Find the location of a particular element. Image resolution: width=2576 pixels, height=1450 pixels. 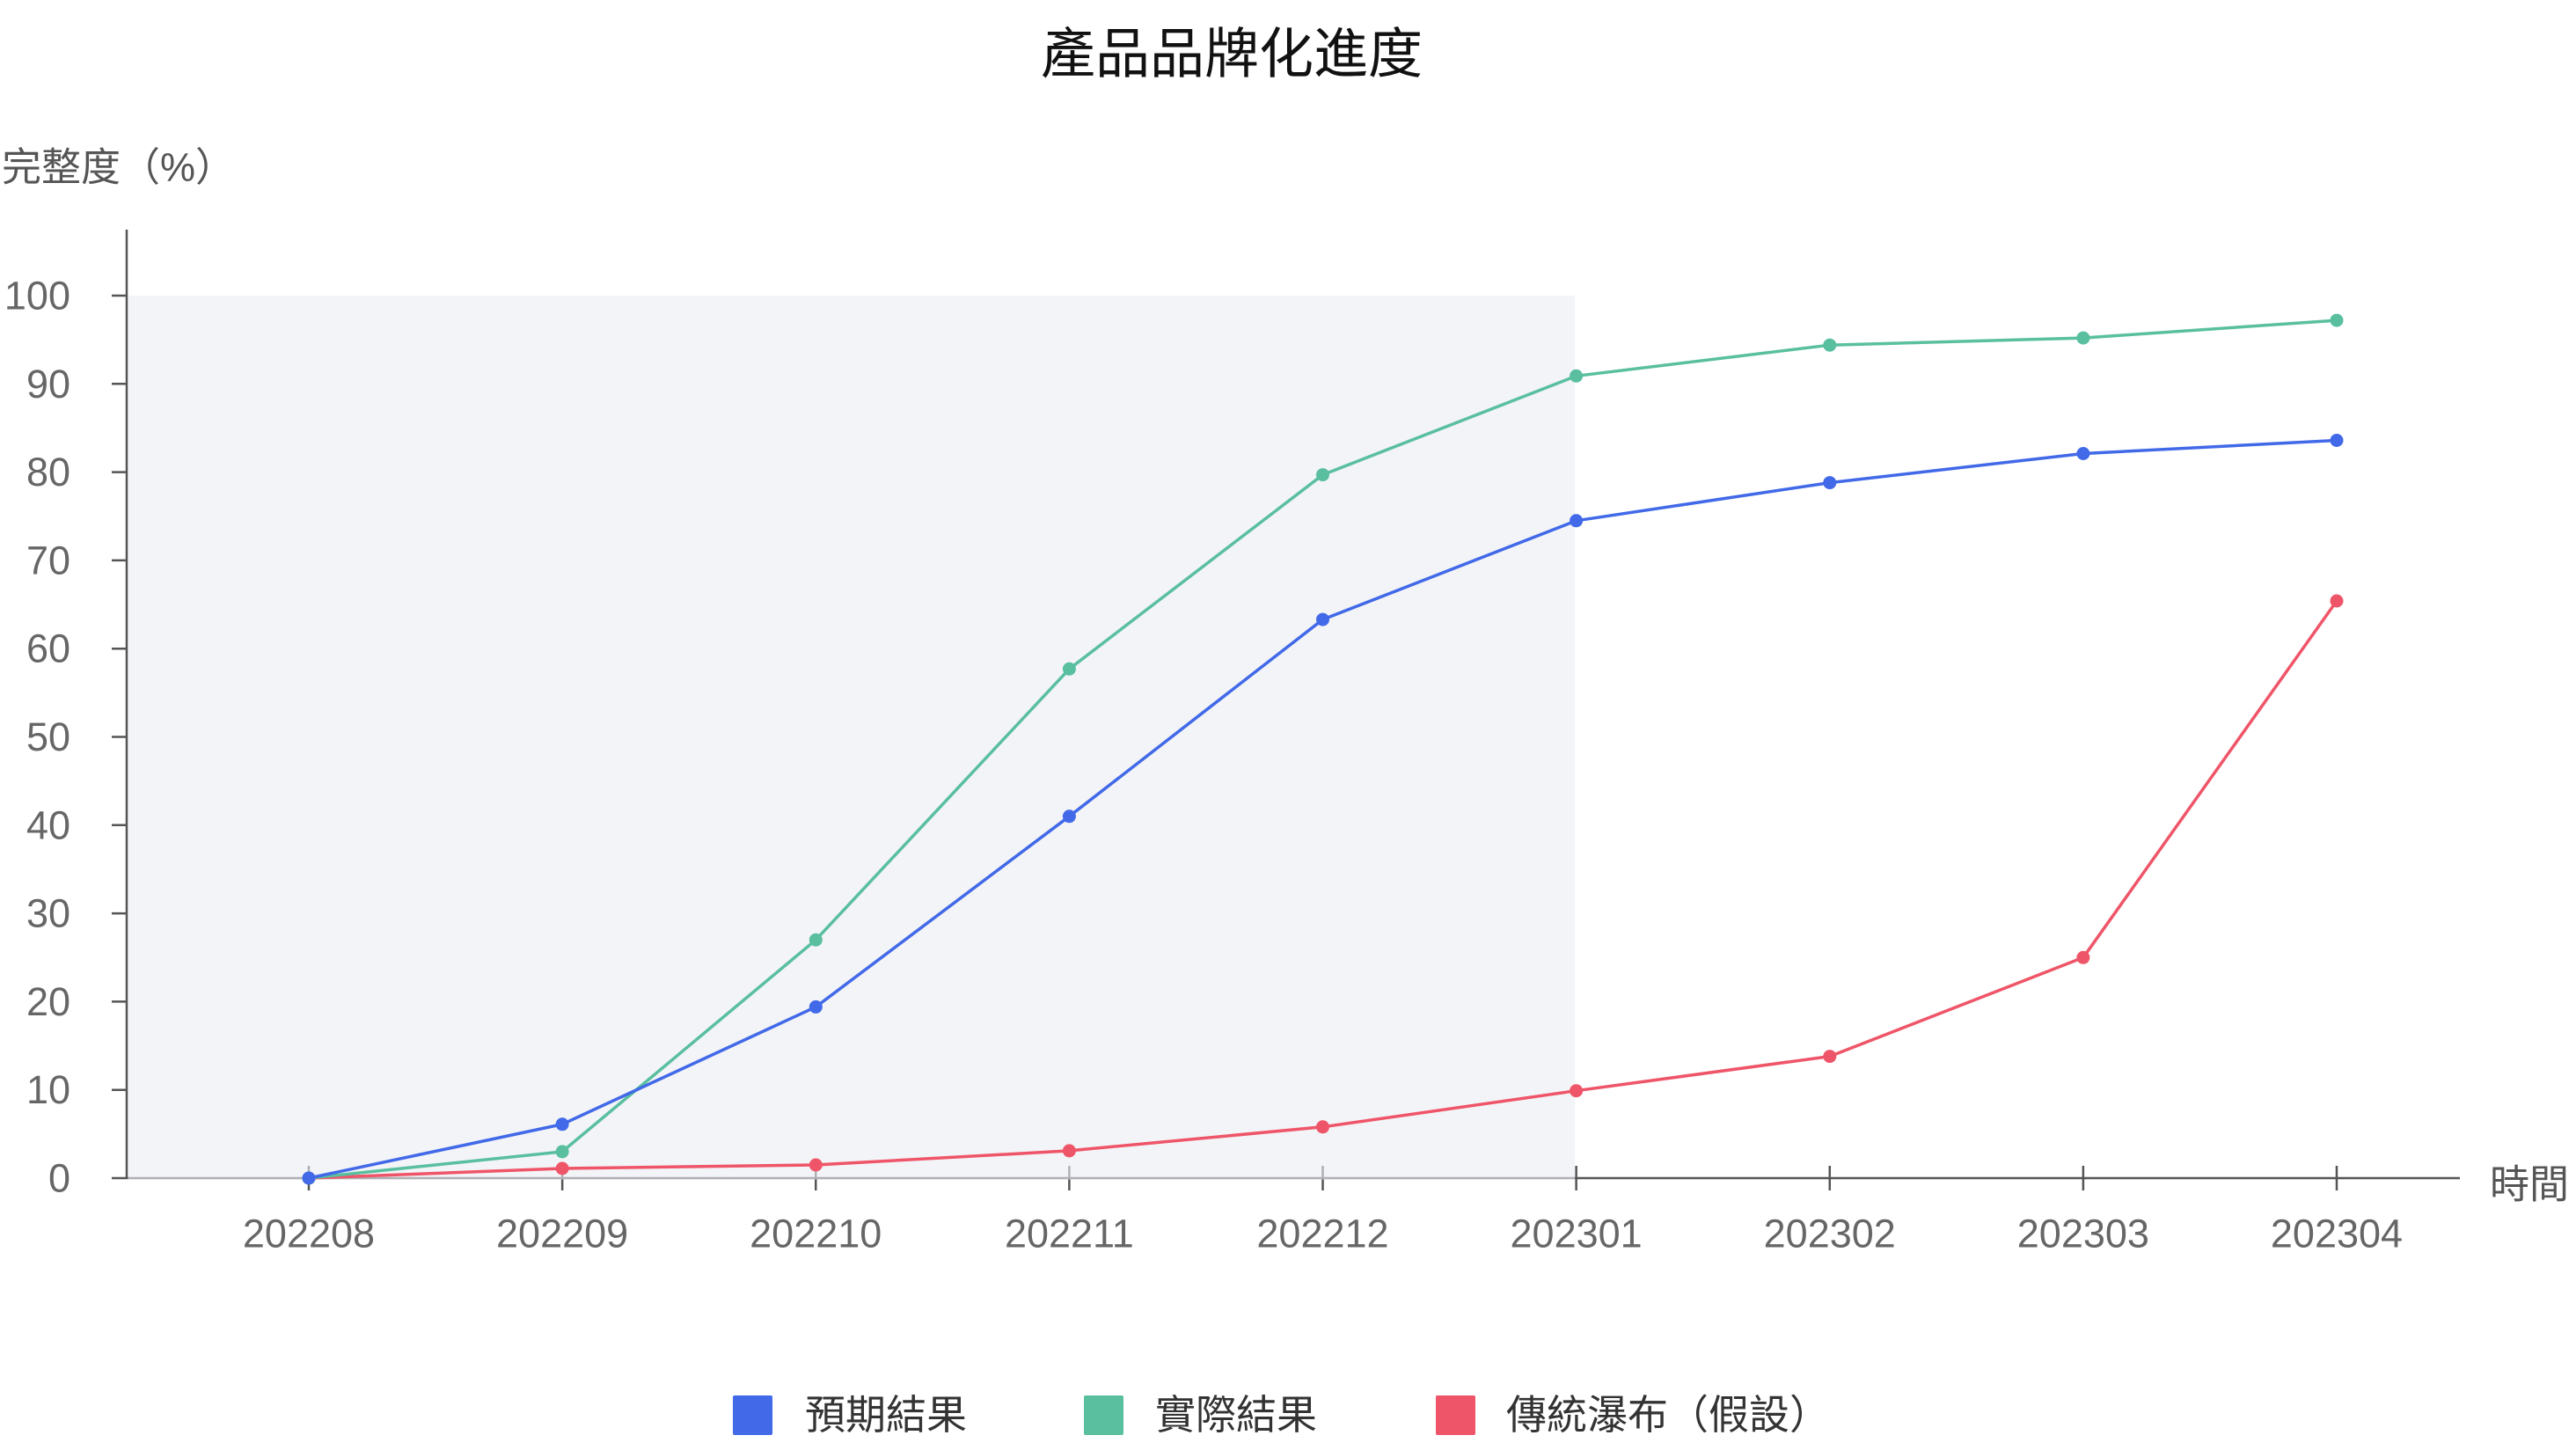

legend: 預期結果 實際結果 傳統瀑布（假設） is located at coordinates (1281, 1415).